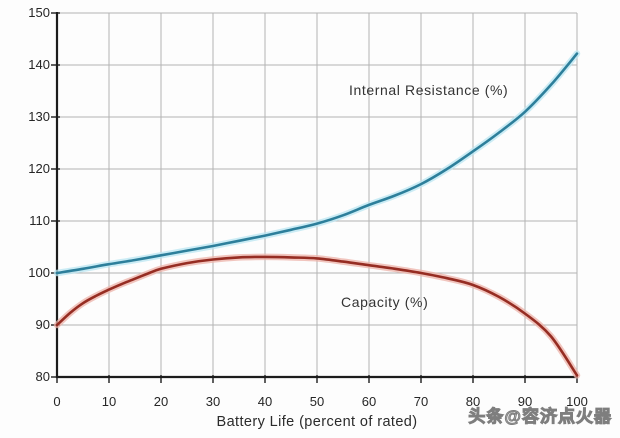  I want to click on y-tick-label: 90, so click(42, 324).